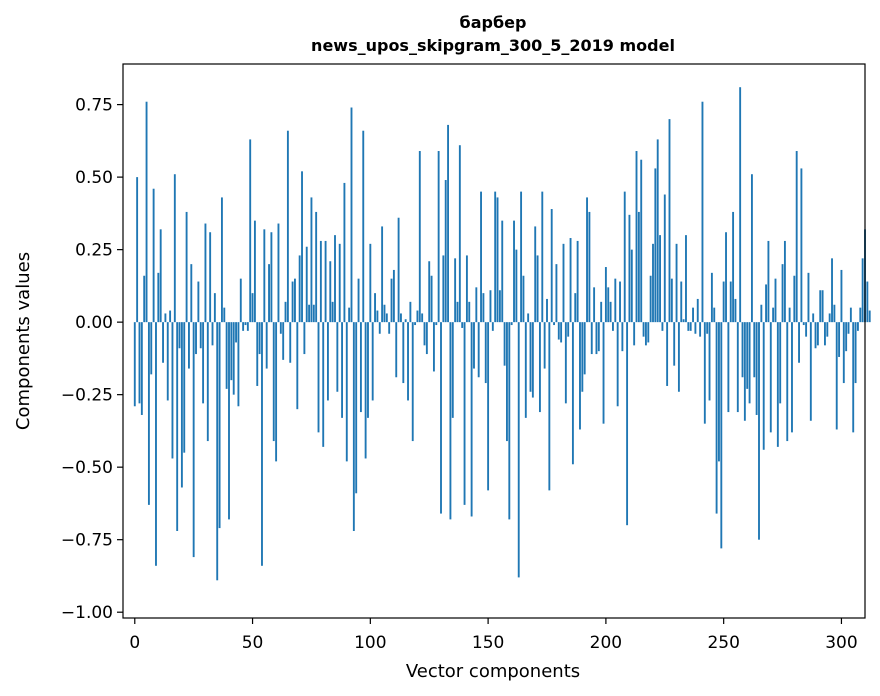  What do you see at coordinates (723, 643) in the screenshot?
I see `x-tick-label: 250` at bounding box center [723, 643].